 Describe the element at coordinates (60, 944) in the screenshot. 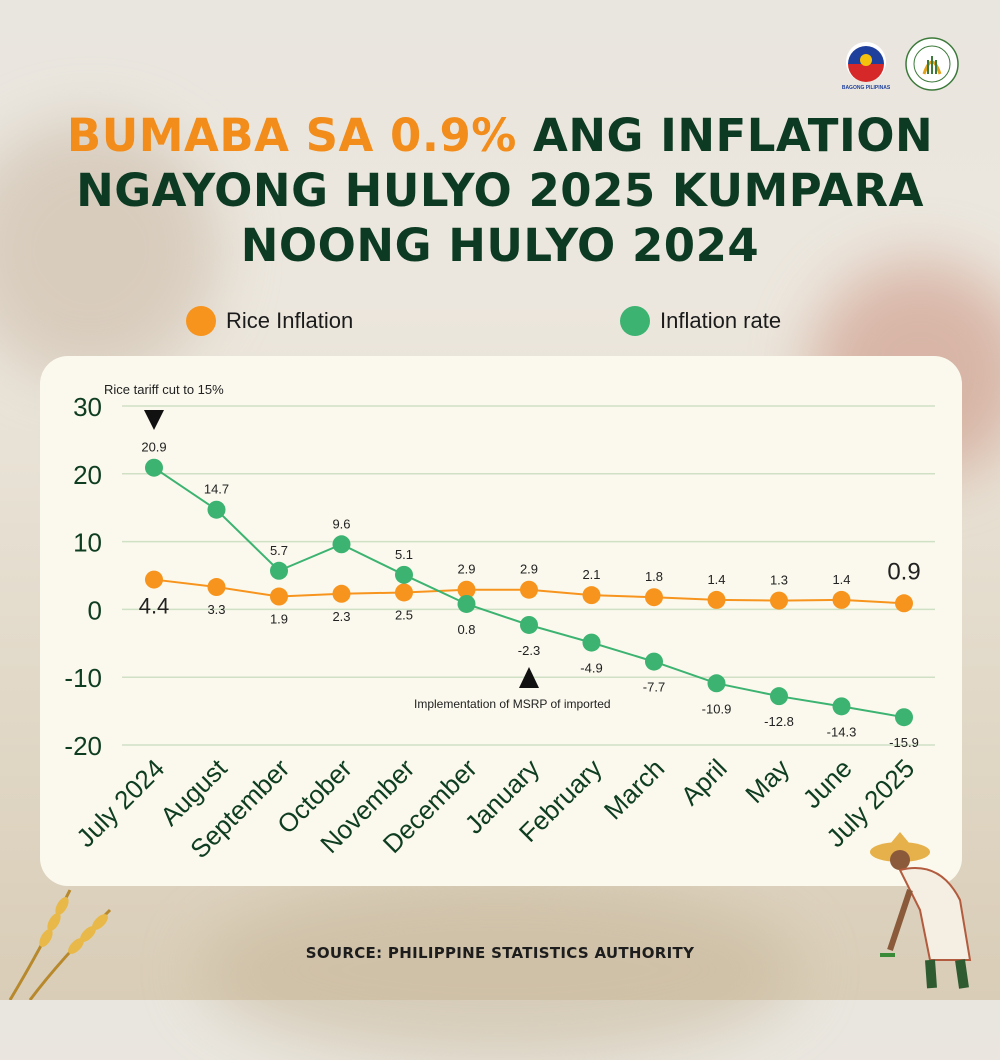

I see `wheat-illustration` at that location.